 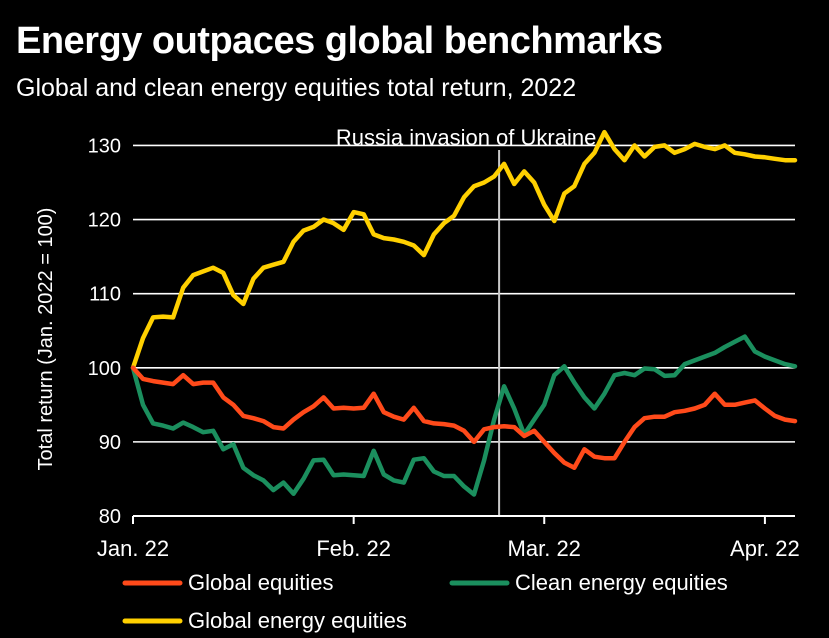 What do you see at coordinates (104, 146) in the screenshot?
I see `y-tick-label-130: 130` at bounding box center [104, 146].